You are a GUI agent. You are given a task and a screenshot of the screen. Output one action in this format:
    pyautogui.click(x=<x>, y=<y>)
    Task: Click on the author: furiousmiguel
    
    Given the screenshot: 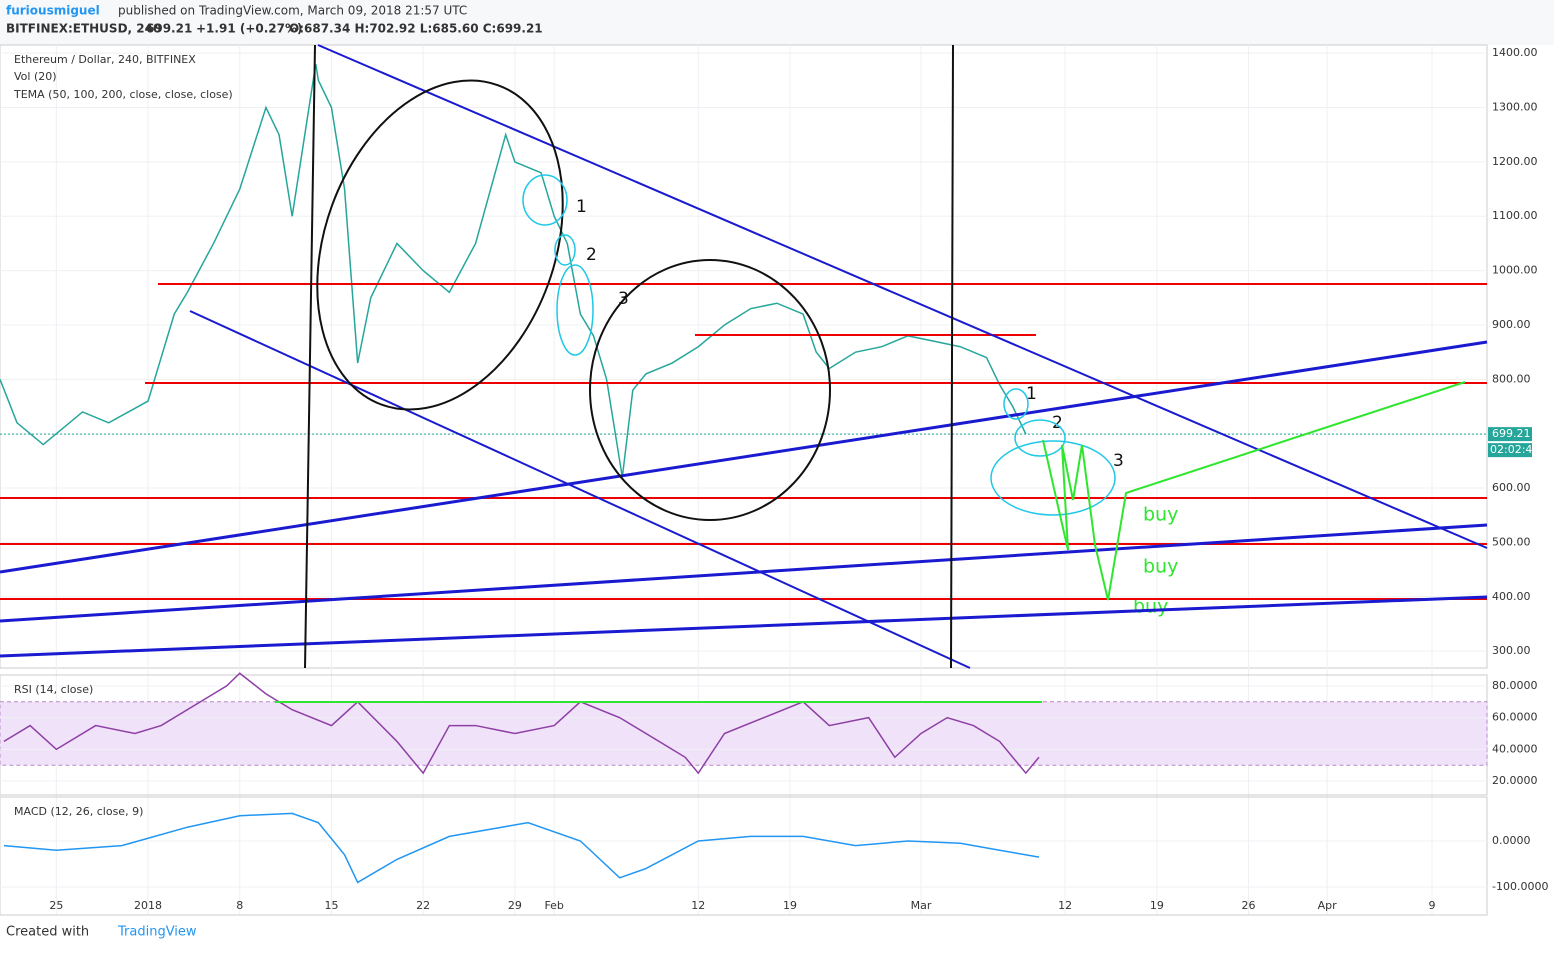 What is the action you would take?
    pyautogui.click(x=53, y=11)
    